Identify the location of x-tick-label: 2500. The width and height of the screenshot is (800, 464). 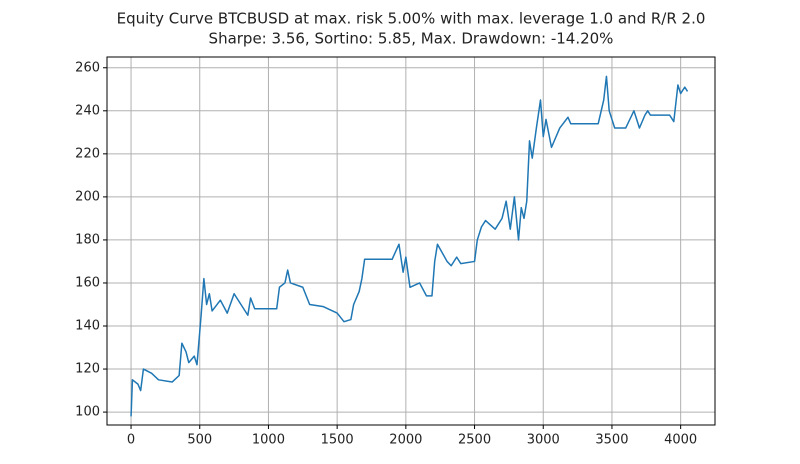
(474, 440).